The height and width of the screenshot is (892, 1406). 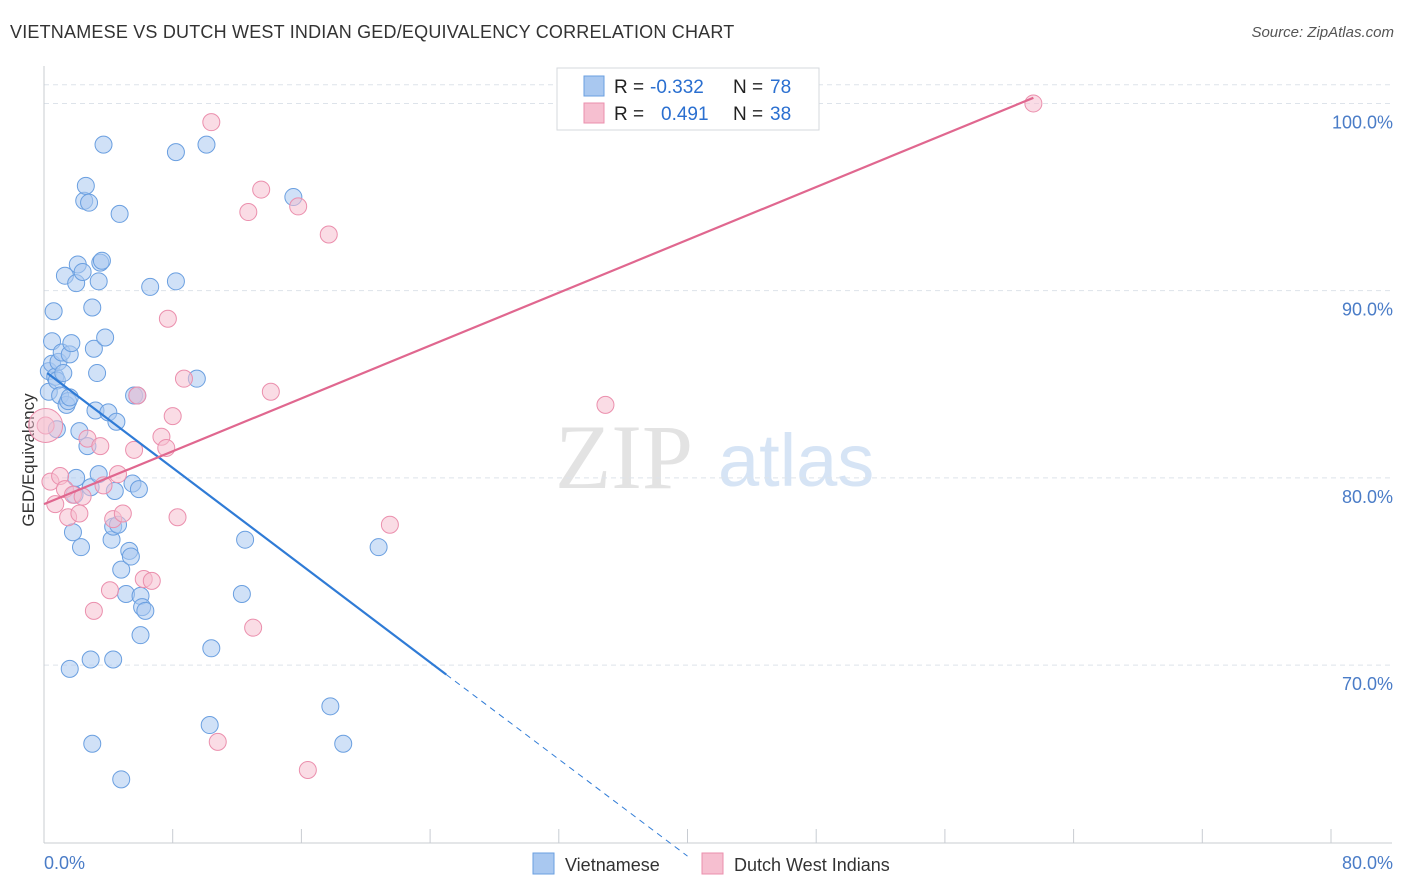 I want to click on x-tick-label-max: 80.0%, so click(x=1367, y=863).